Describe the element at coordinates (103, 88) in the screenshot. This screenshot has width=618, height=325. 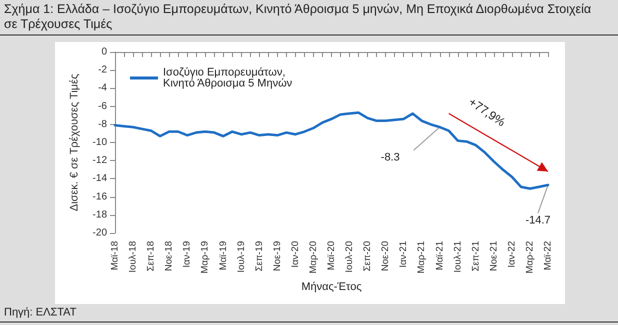
I see `y-tick-label: -4` at that location.